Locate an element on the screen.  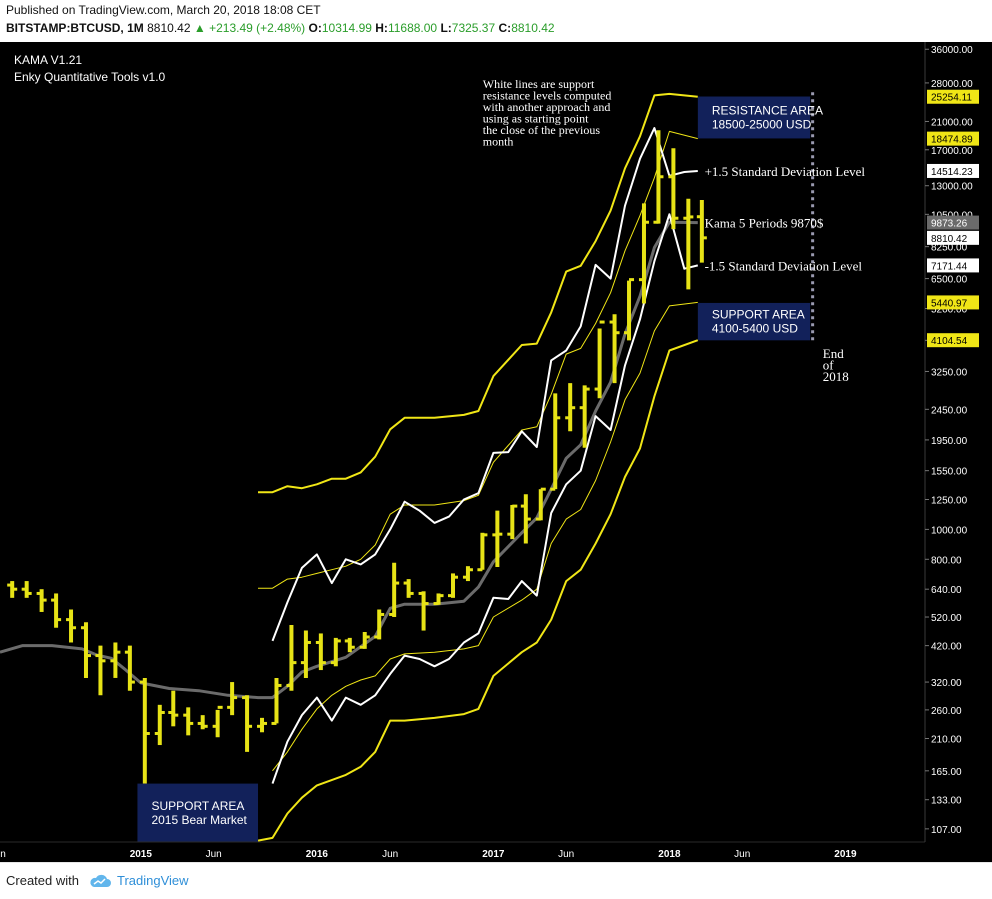
open-value: 10314.99 is located at coordinates (346, 28).